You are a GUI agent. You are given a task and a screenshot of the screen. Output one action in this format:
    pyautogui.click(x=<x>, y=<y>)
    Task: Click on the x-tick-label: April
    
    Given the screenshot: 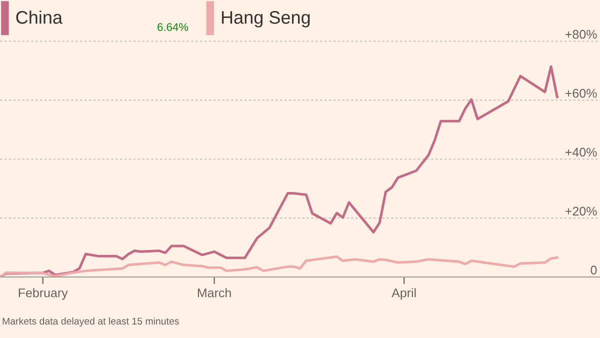 What is the action you would take?
    pyautogui.click(x=404, y=294)
    